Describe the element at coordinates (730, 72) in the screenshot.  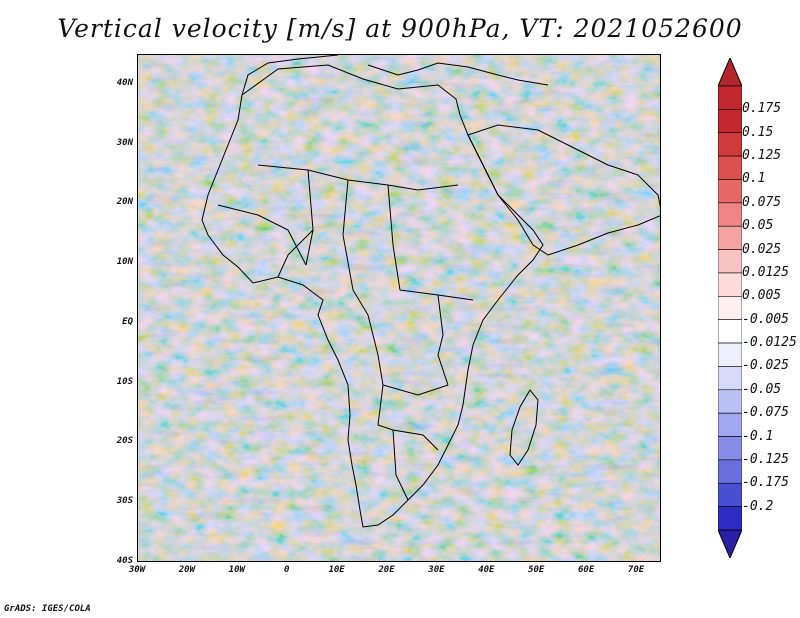
I see `colorbar-top-arrow` at that location.